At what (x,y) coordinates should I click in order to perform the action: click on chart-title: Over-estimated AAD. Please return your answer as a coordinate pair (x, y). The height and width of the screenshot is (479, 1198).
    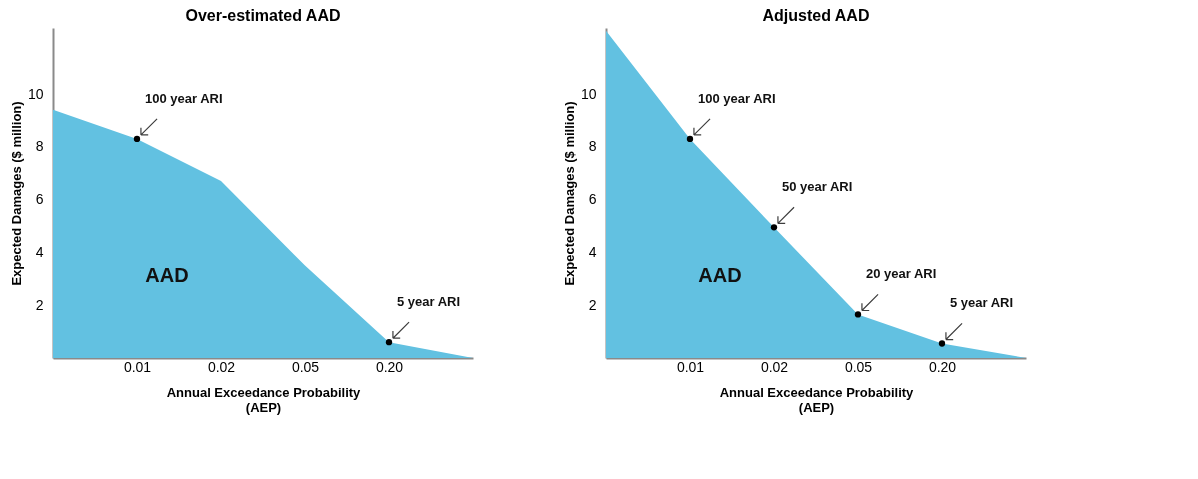
    Looking at the image, I should click on (263, 15).